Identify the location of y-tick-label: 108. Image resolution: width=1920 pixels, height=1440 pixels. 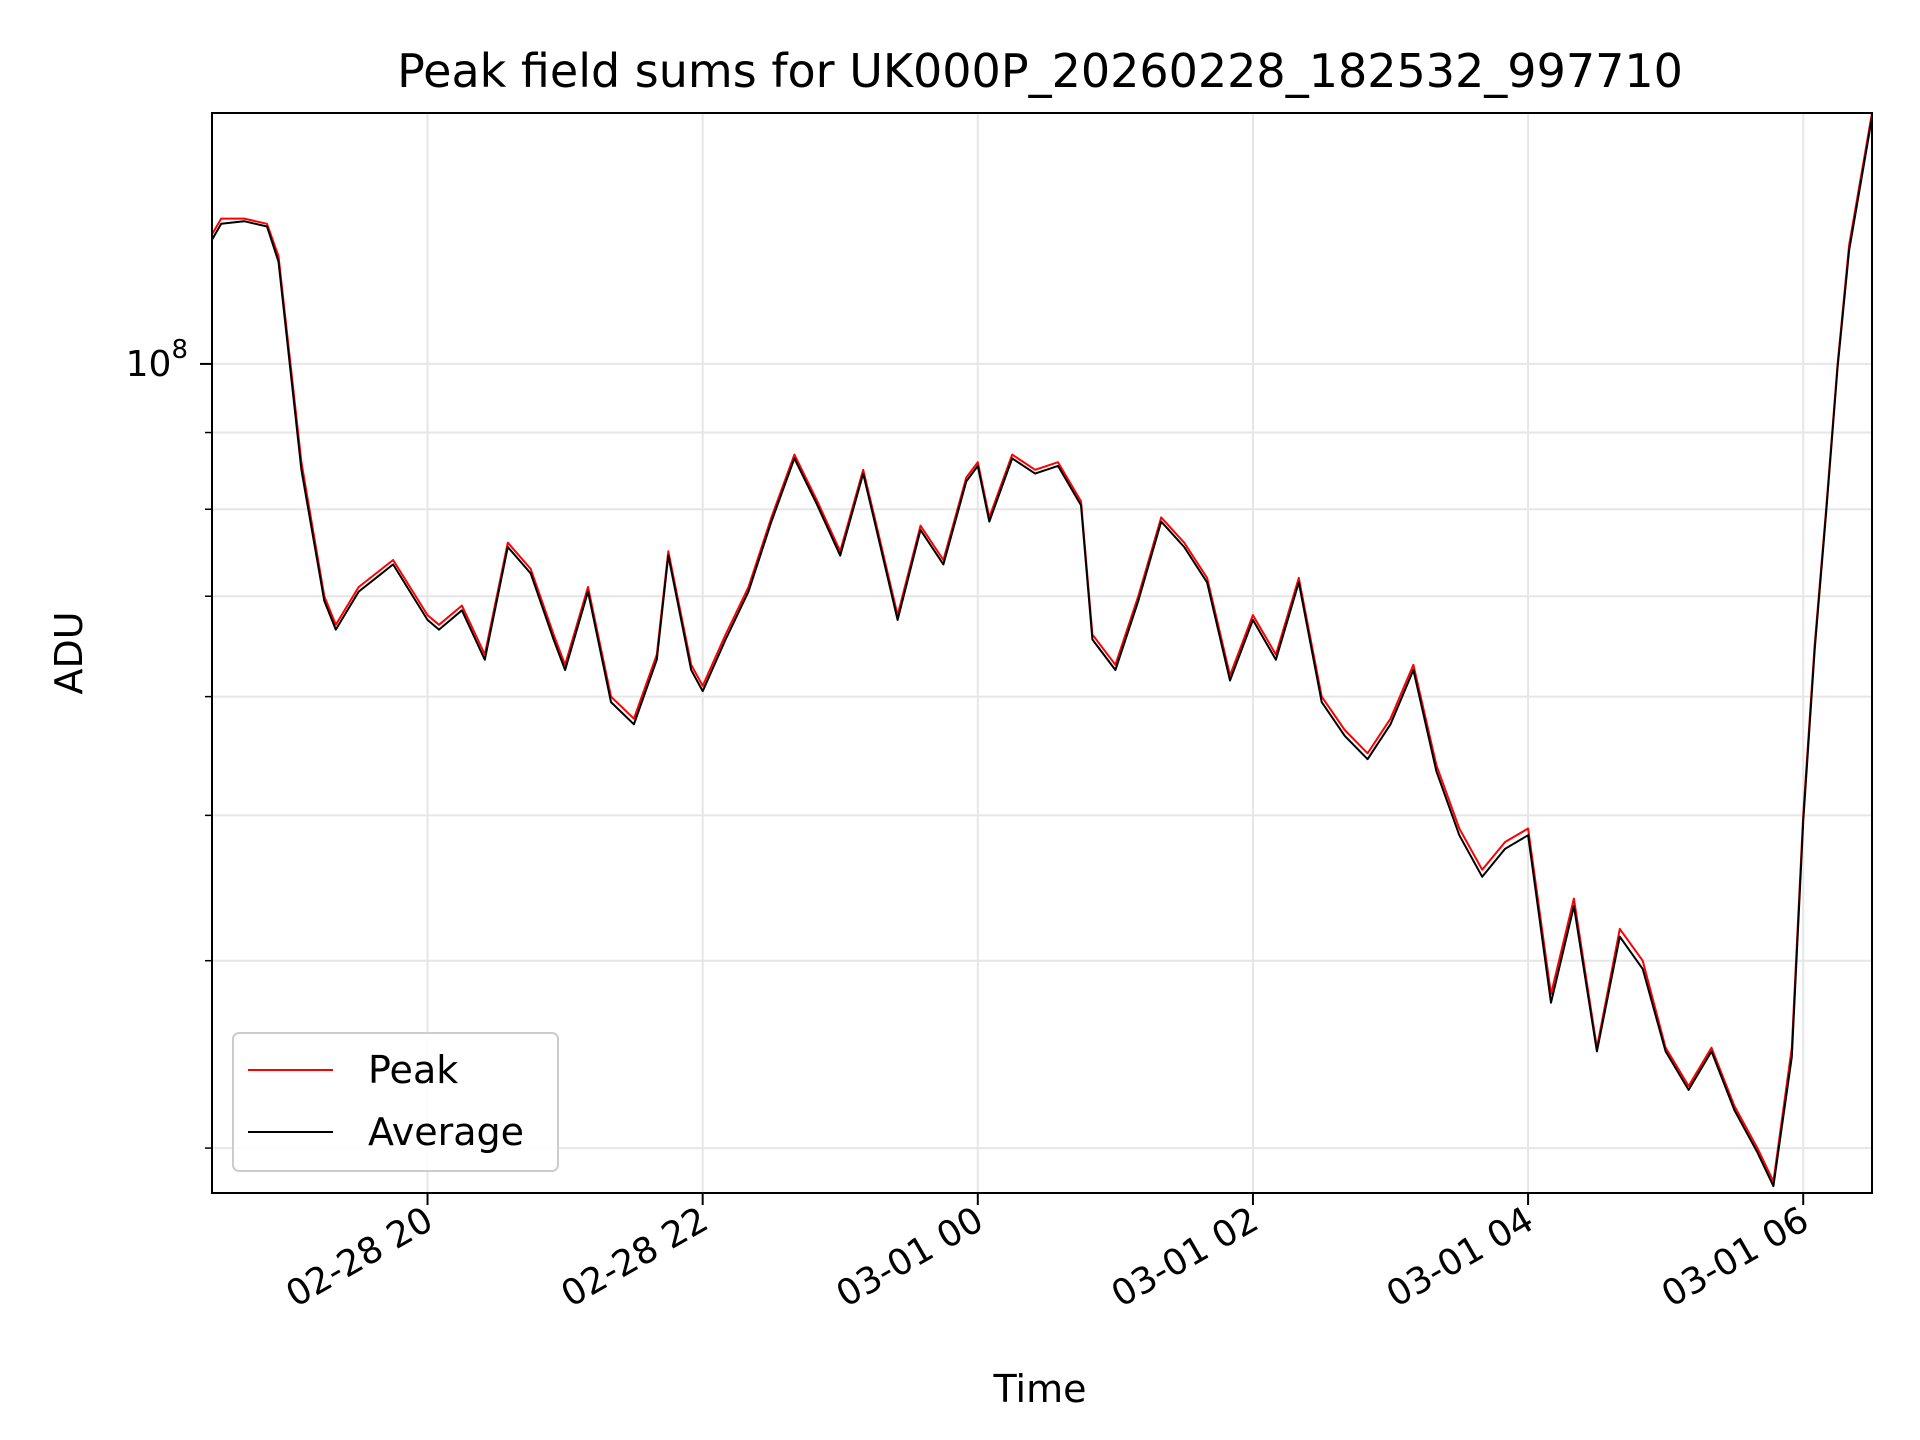
(157, 360).